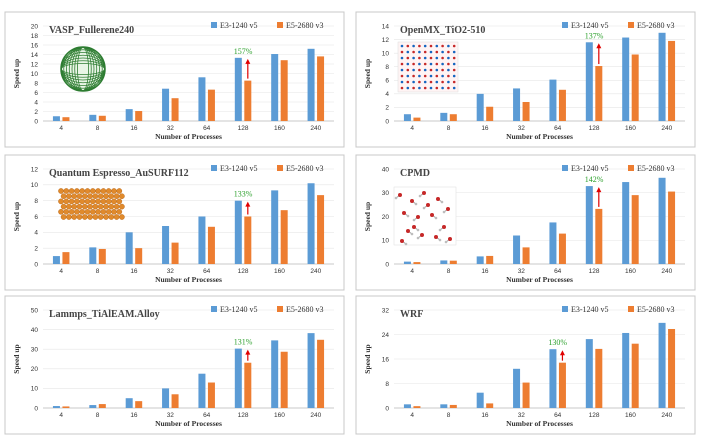 This screenshot has height=445, width=708. I want to click on x-tick-label: 128, so click(594, 128).